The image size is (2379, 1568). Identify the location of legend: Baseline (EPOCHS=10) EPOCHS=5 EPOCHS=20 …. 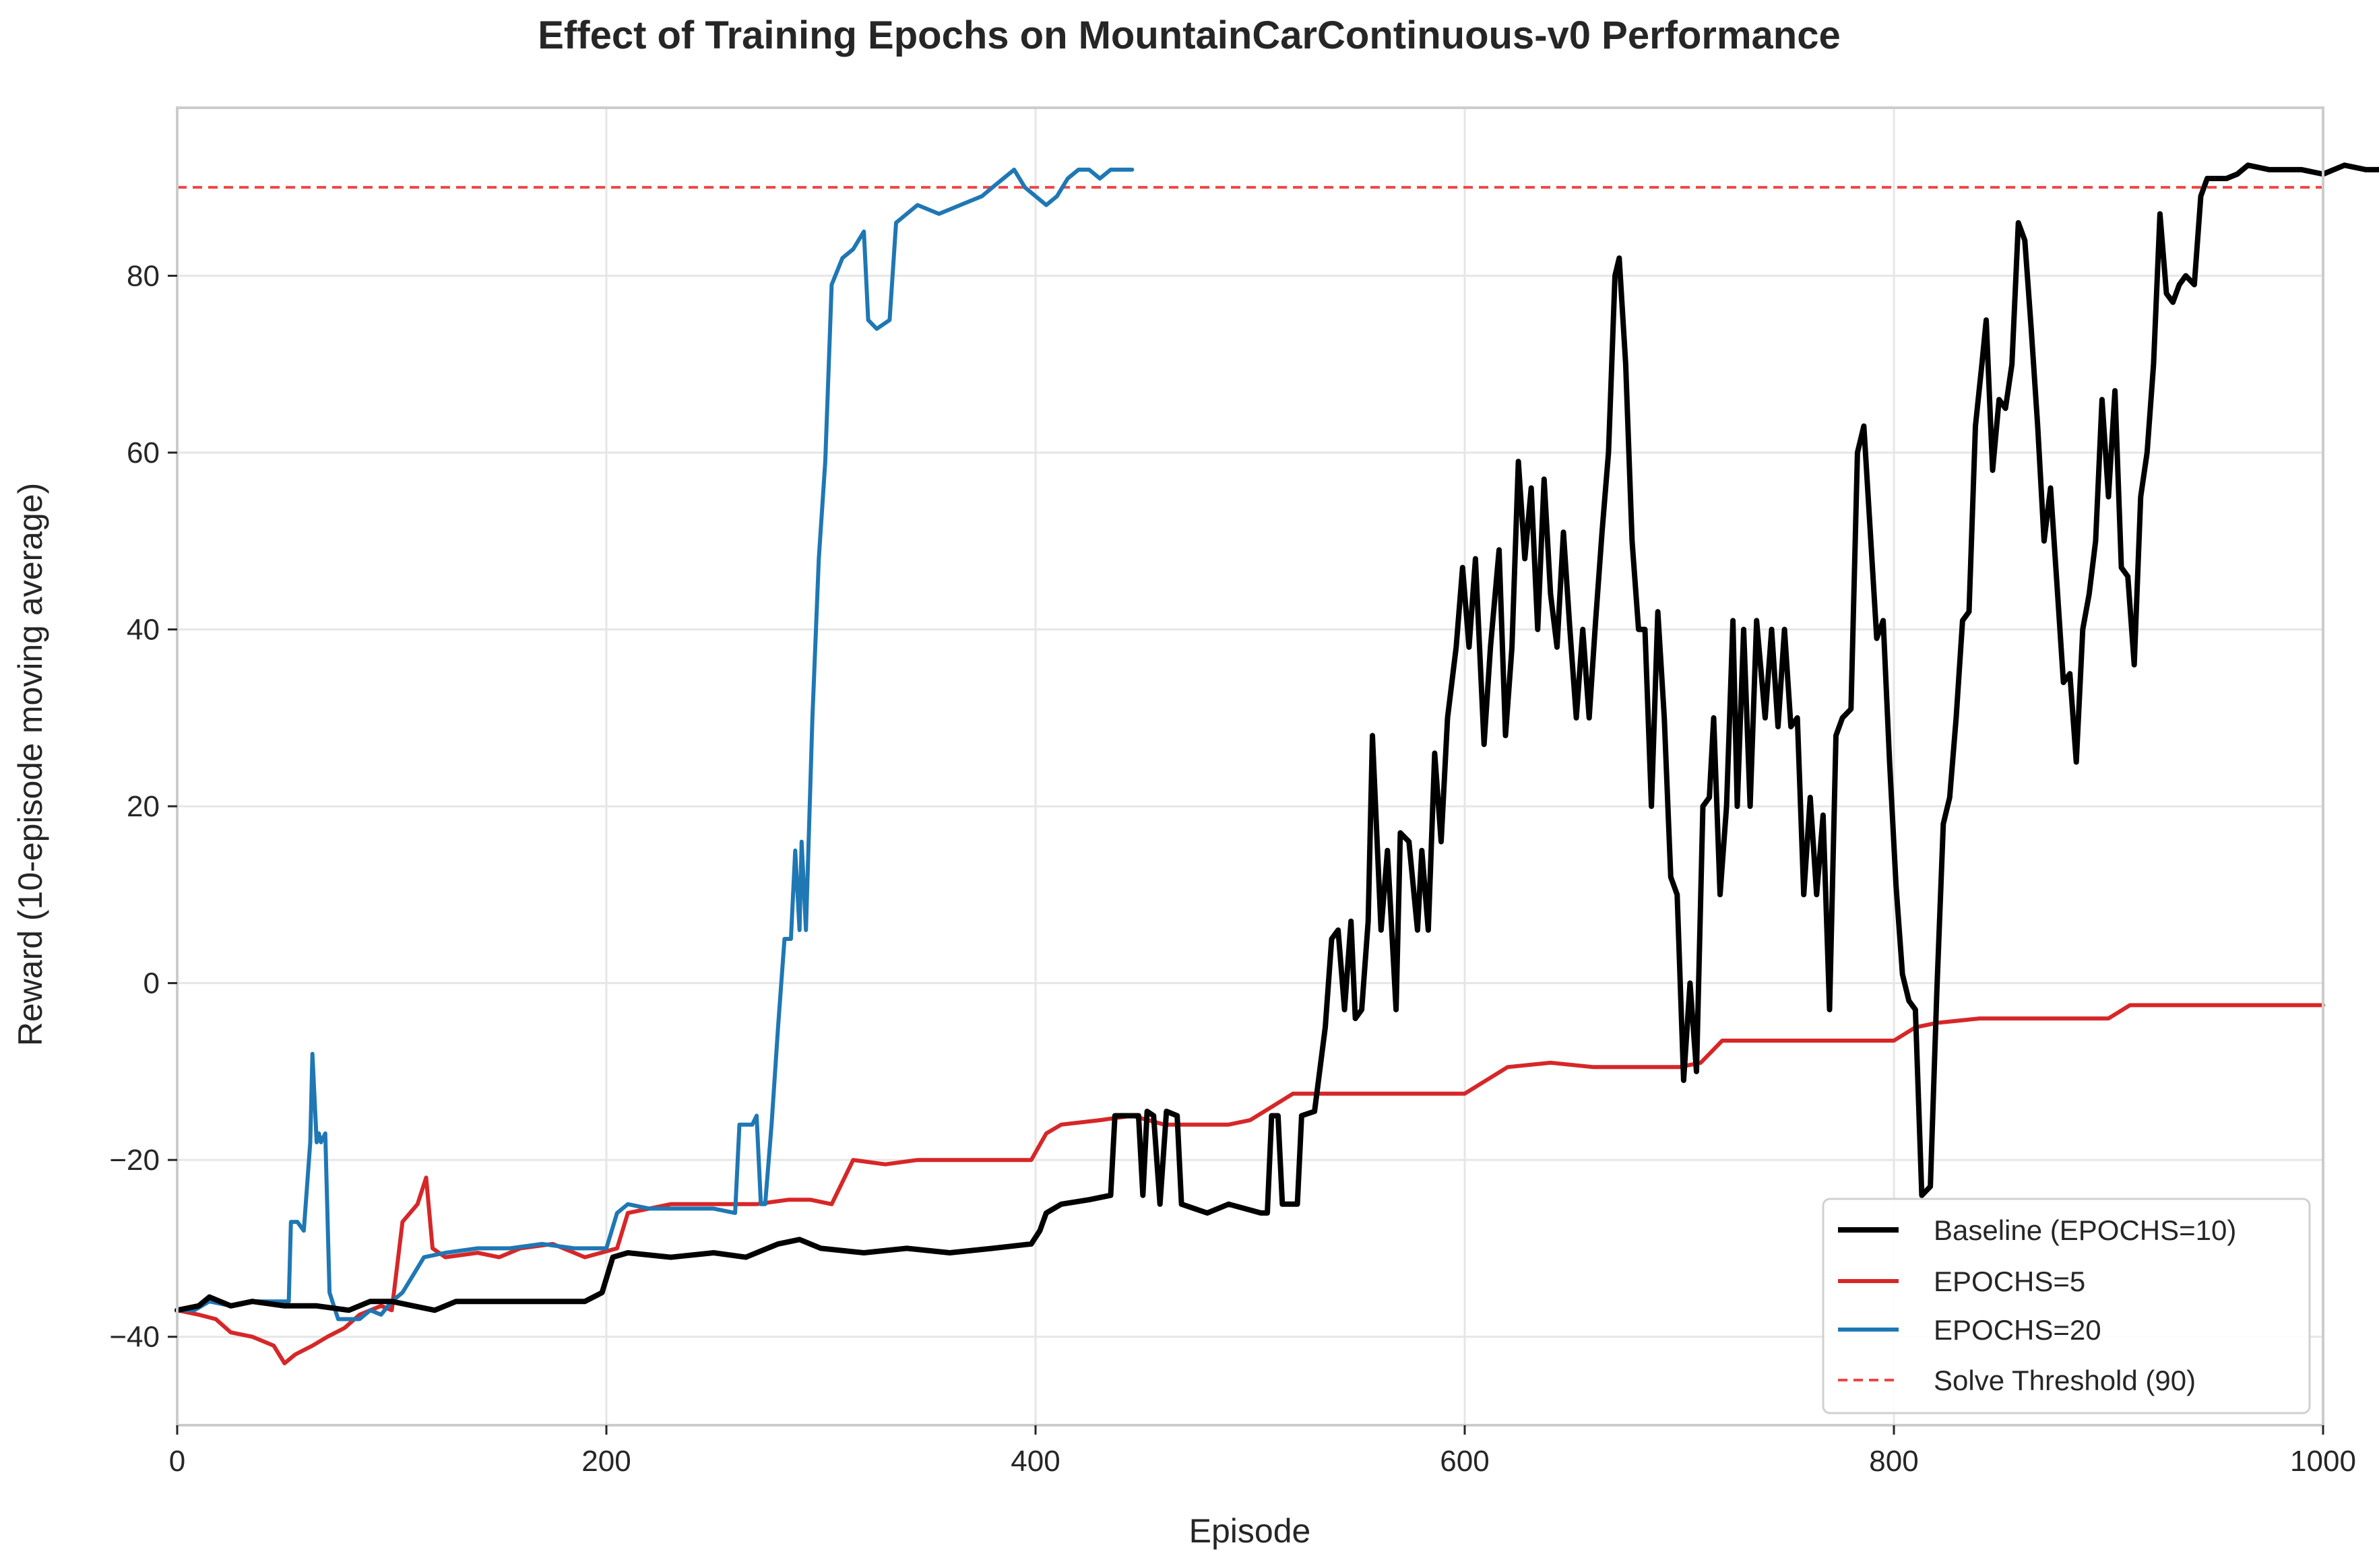
(2066, 1306).